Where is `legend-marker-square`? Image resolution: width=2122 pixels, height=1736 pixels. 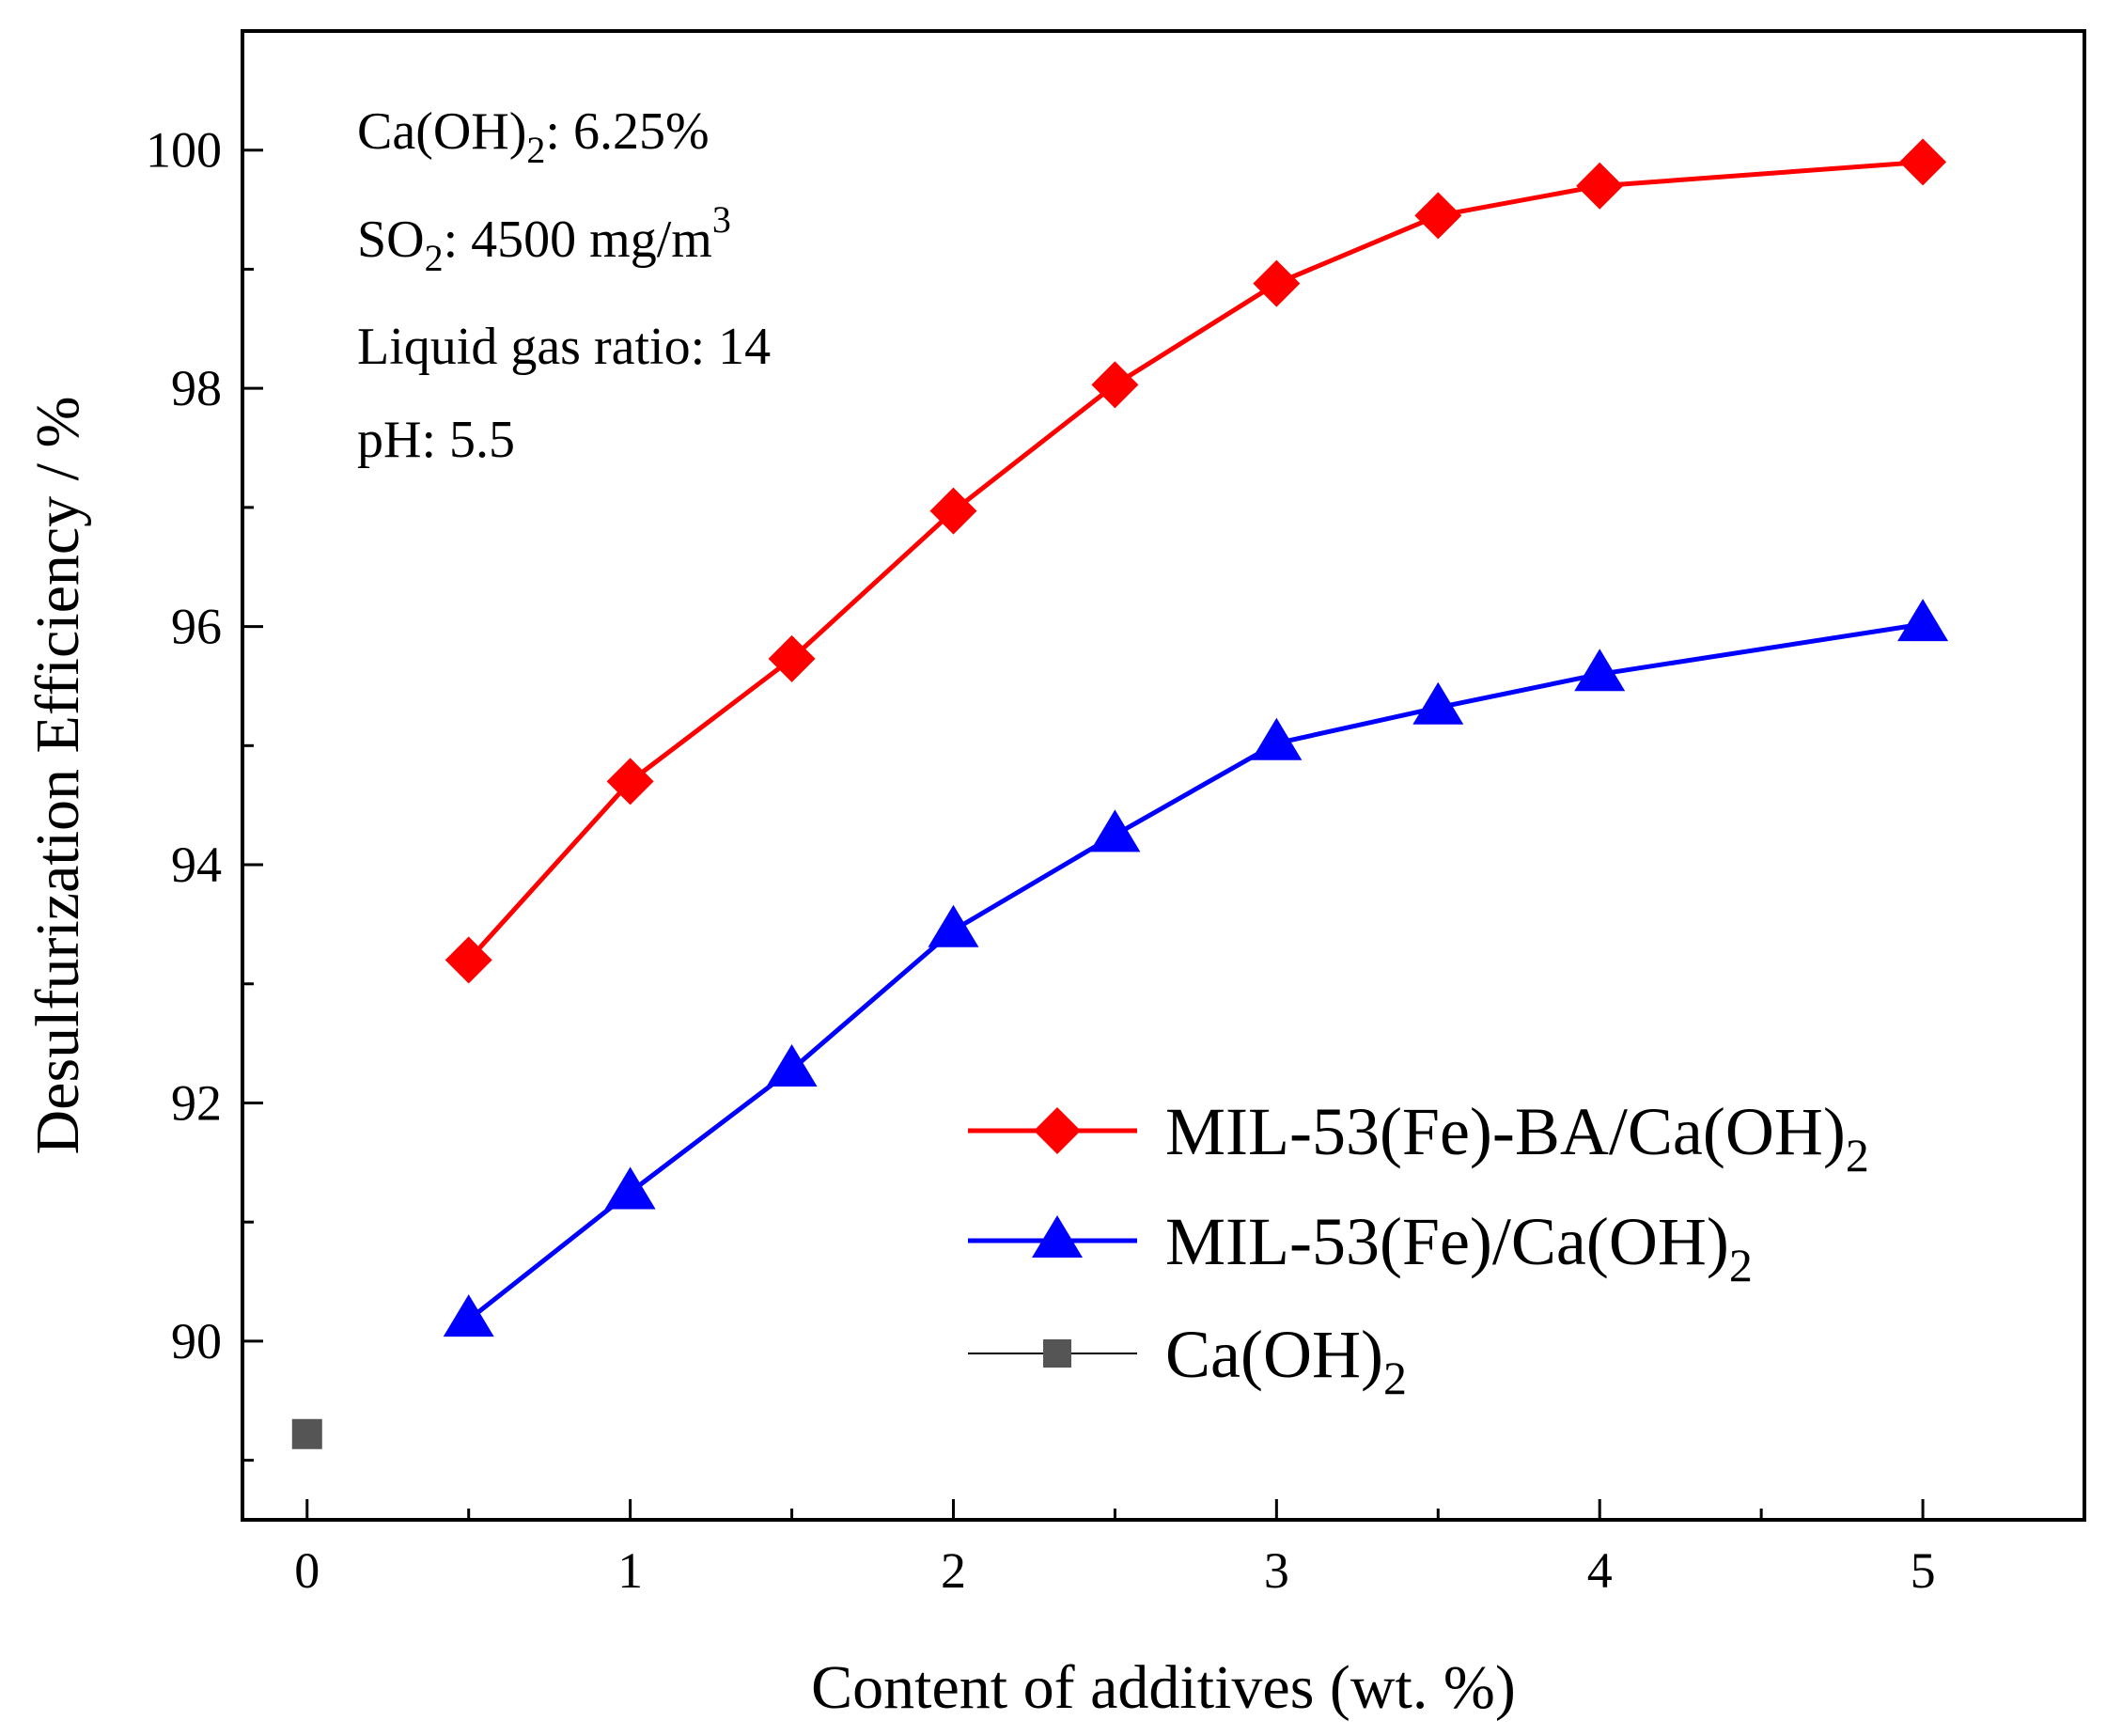
legend-marker-square is located at coordinates (1057, 1353).